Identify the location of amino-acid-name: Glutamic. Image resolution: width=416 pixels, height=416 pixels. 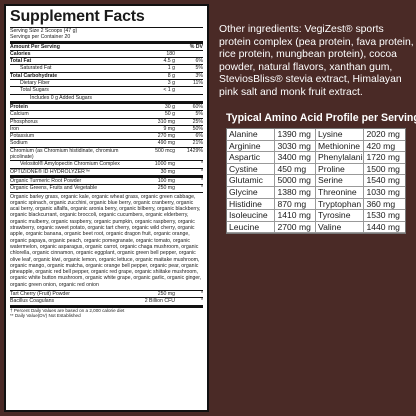
(251, 181).